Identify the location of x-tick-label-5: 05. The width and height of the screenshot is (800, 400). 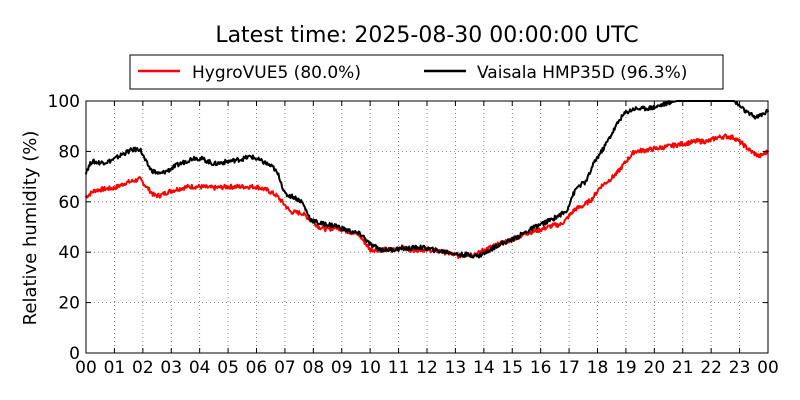
(228, 368).